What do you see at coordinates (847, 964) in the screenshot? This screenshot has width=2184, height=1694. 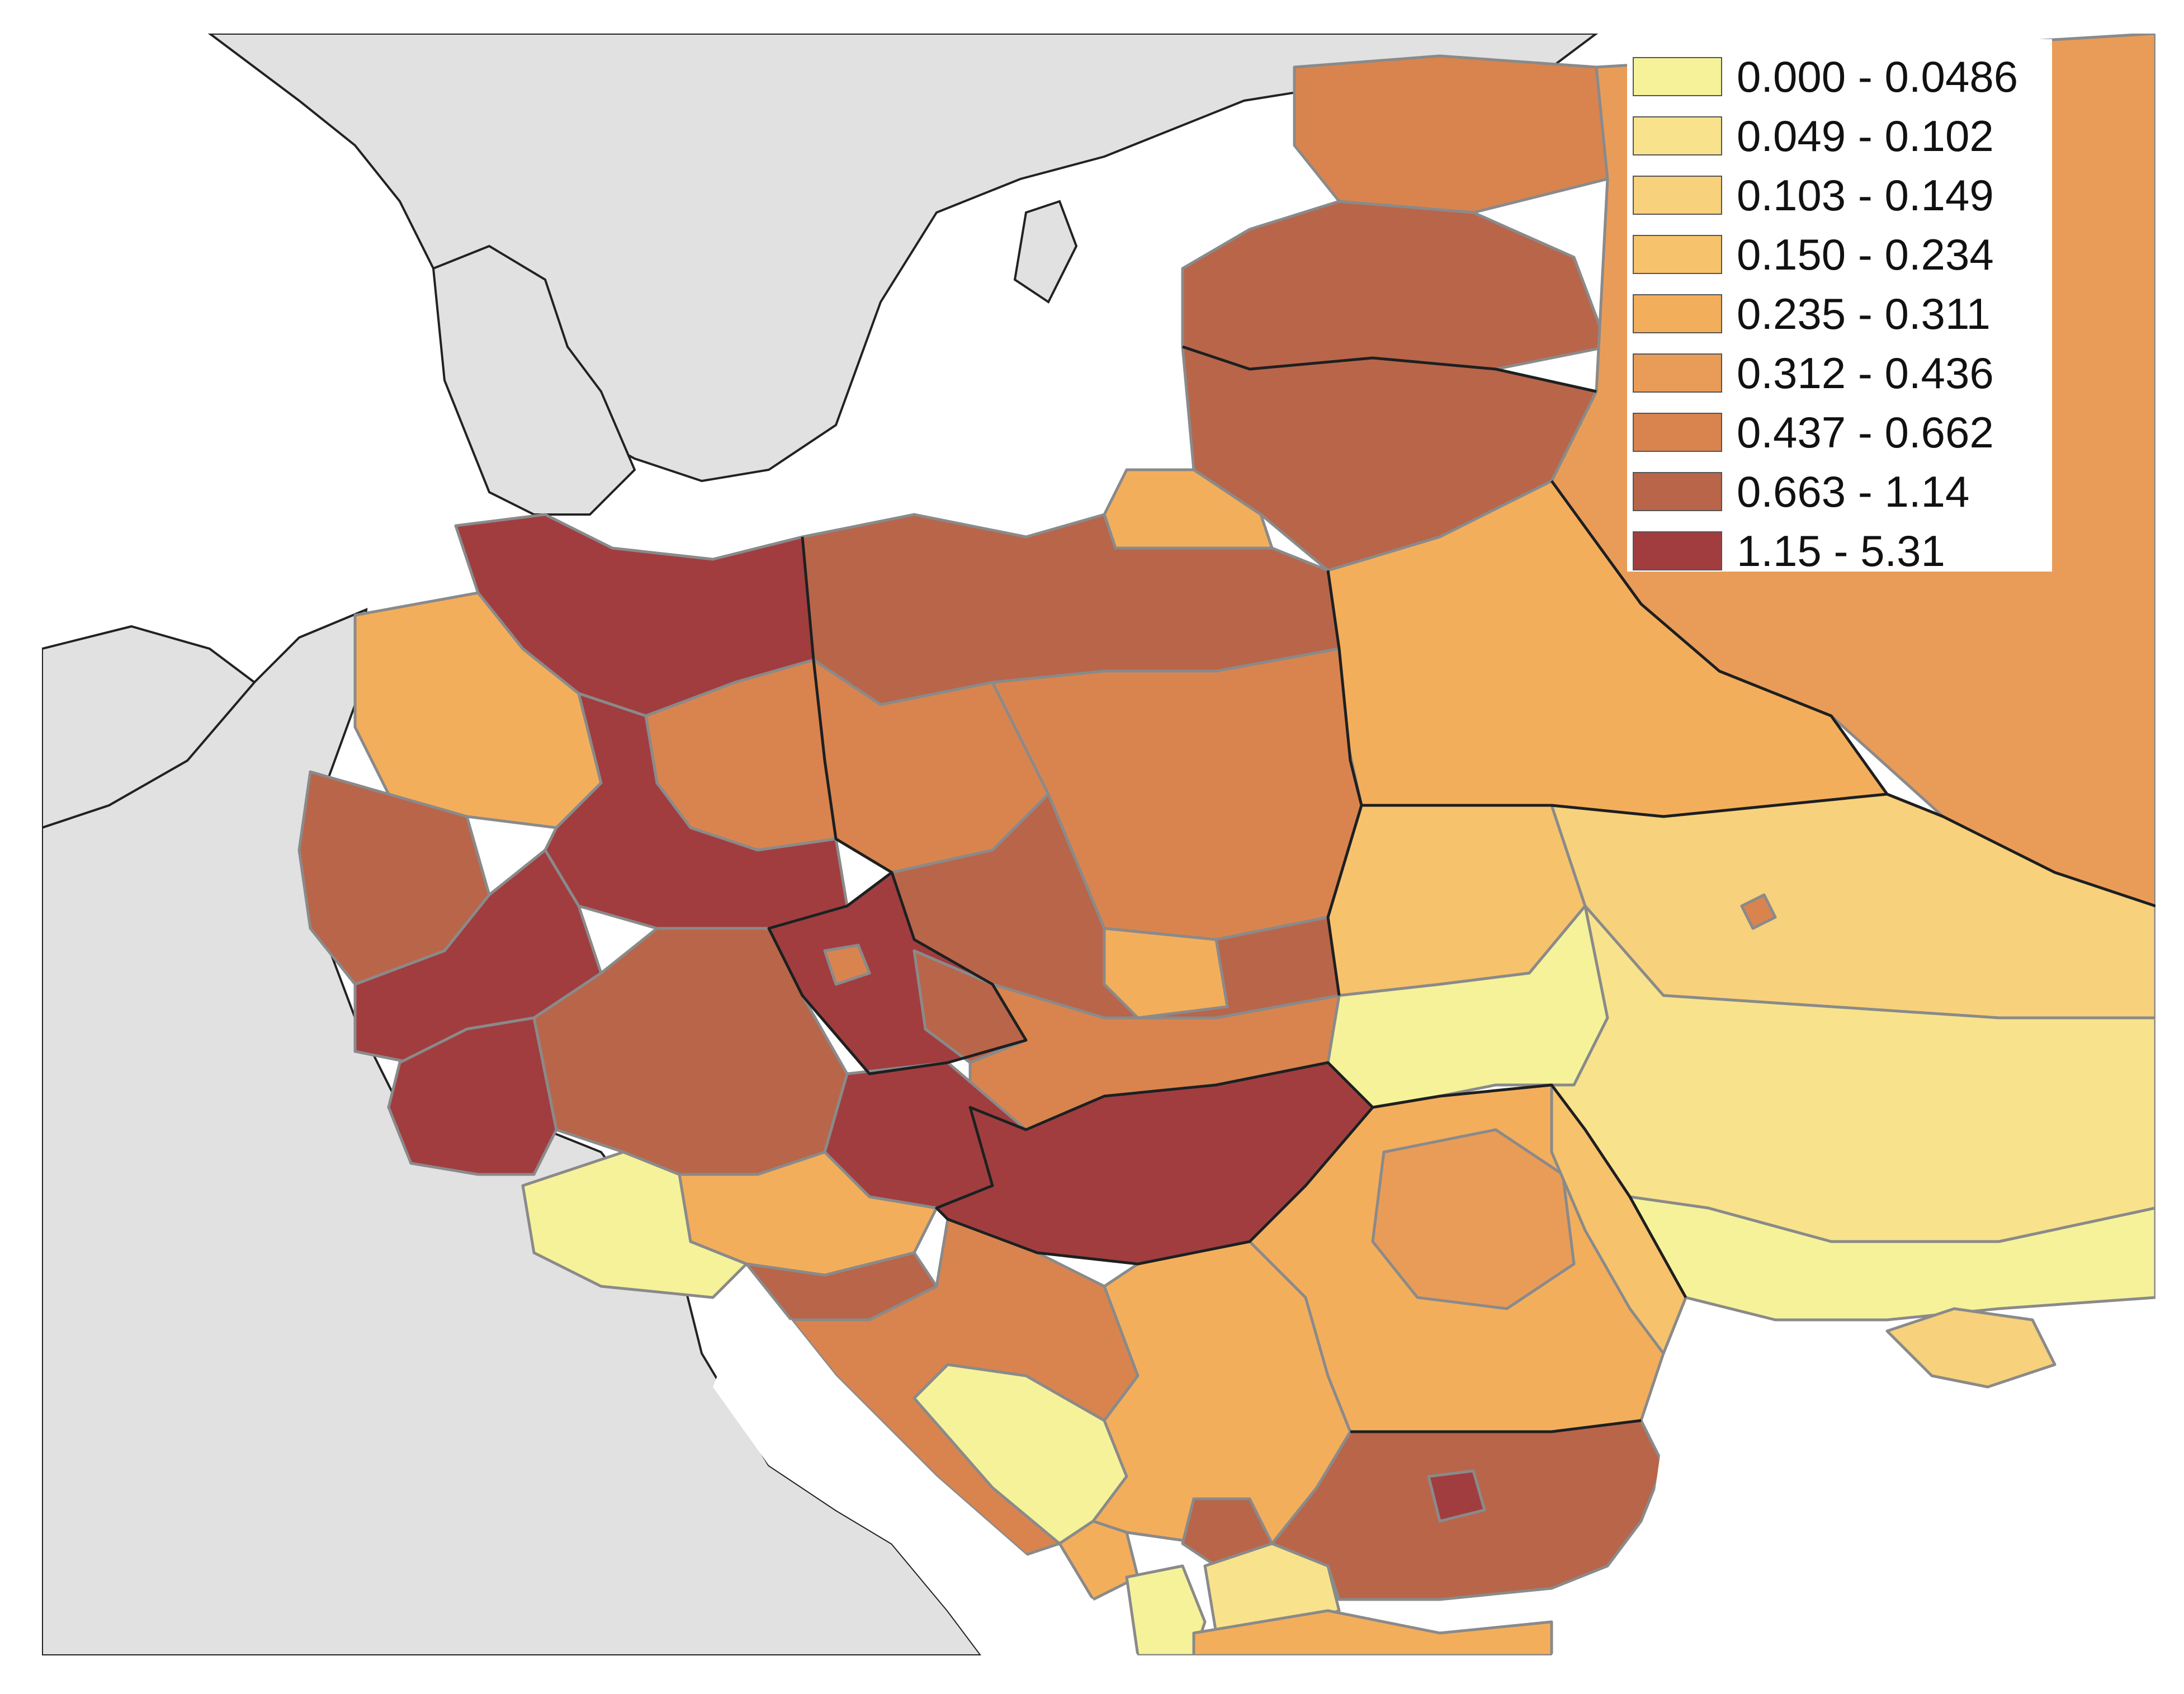 I see `region-czechia-prague` at bounding box center [847, 964].